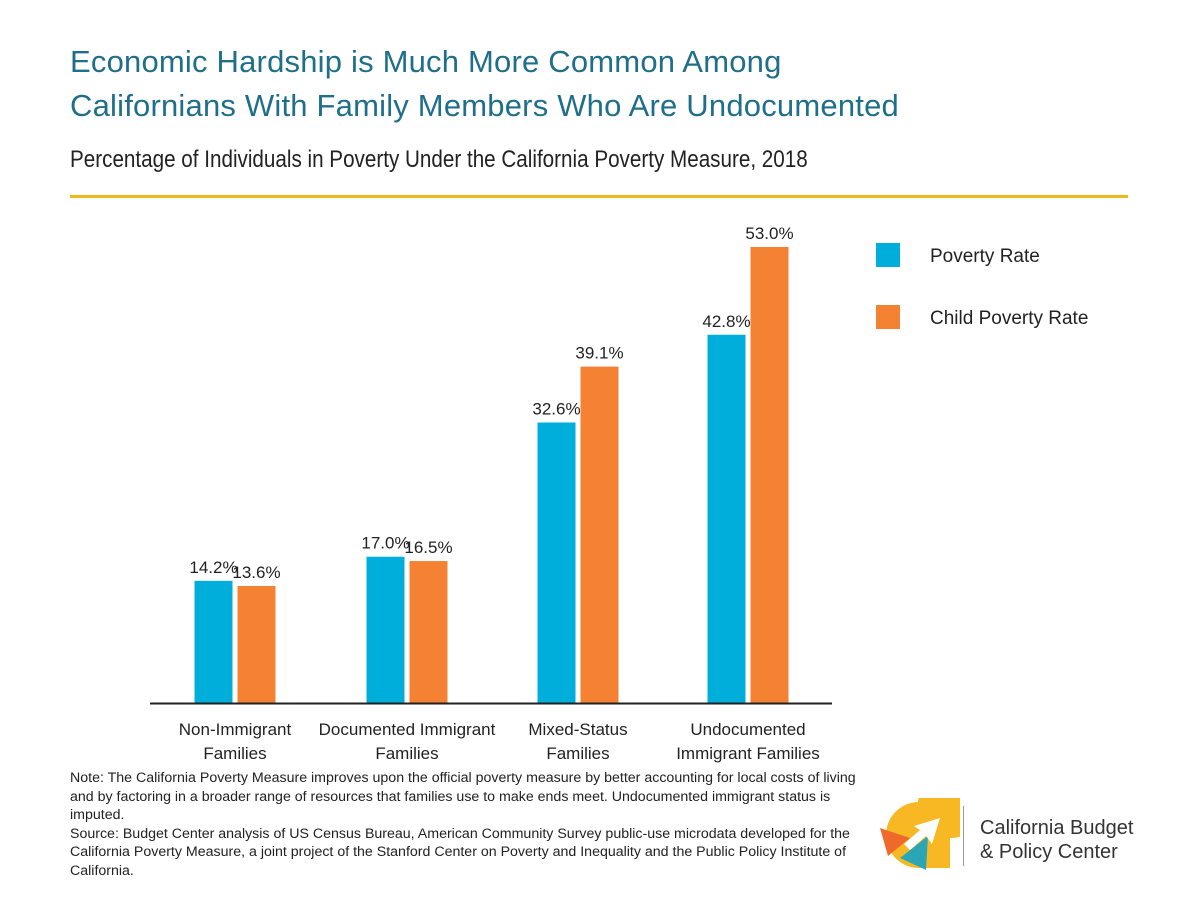 Image resolution: width=1200 pixels, height=900 pixels. What do you see at coordinates (985, 256) in the screenshot?
I see `legend-label-poverty-rate: Poverty Rate` at bounding box center [985, 256].